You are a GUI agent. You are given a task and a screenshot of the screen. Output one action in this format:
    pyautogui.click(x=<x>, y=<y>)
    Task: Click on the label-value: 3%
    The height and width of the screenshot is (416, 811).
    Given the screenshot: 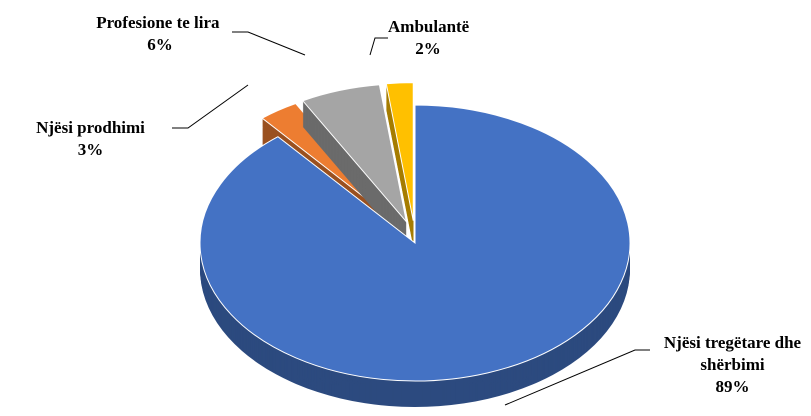 What is the action you would take?
    pyautogui.click(x=90, y=149)
    